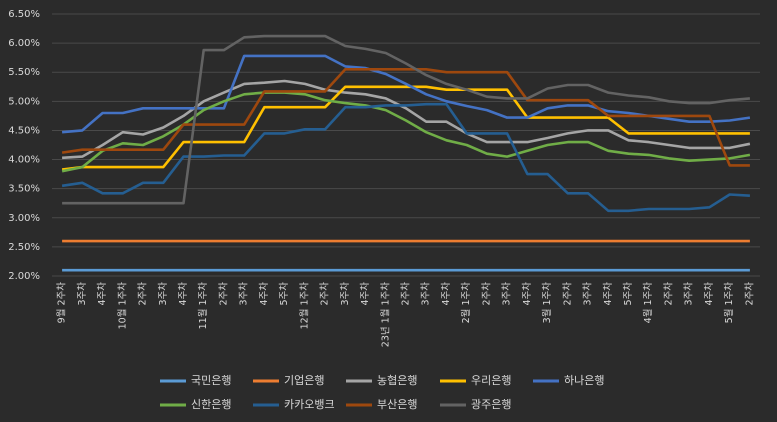 This screenshot has width=777, height=422. I want to click on x-tick-label: 3월 1주차, so click(547, 303).